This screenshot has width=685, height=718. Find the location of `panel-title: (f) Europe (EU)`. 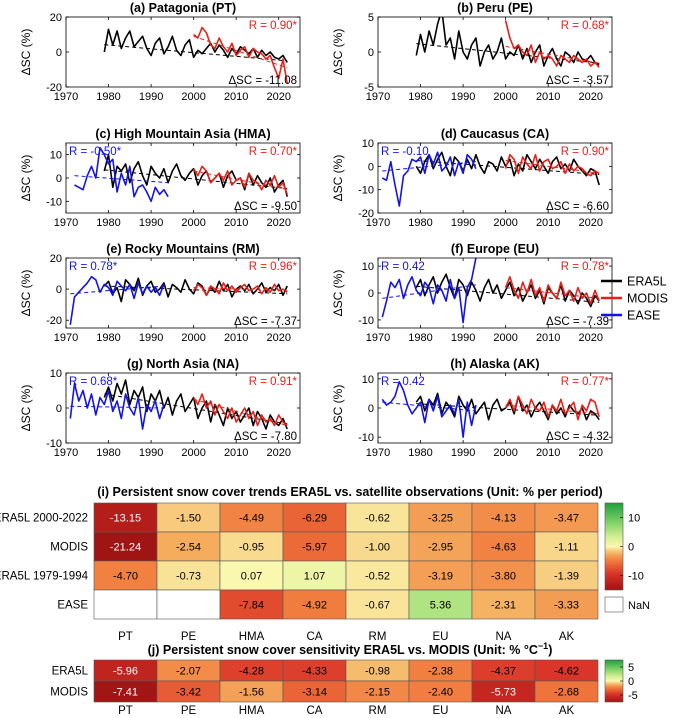

panel-title: (f) Europe (EU) is located at coordinates (495, 249).